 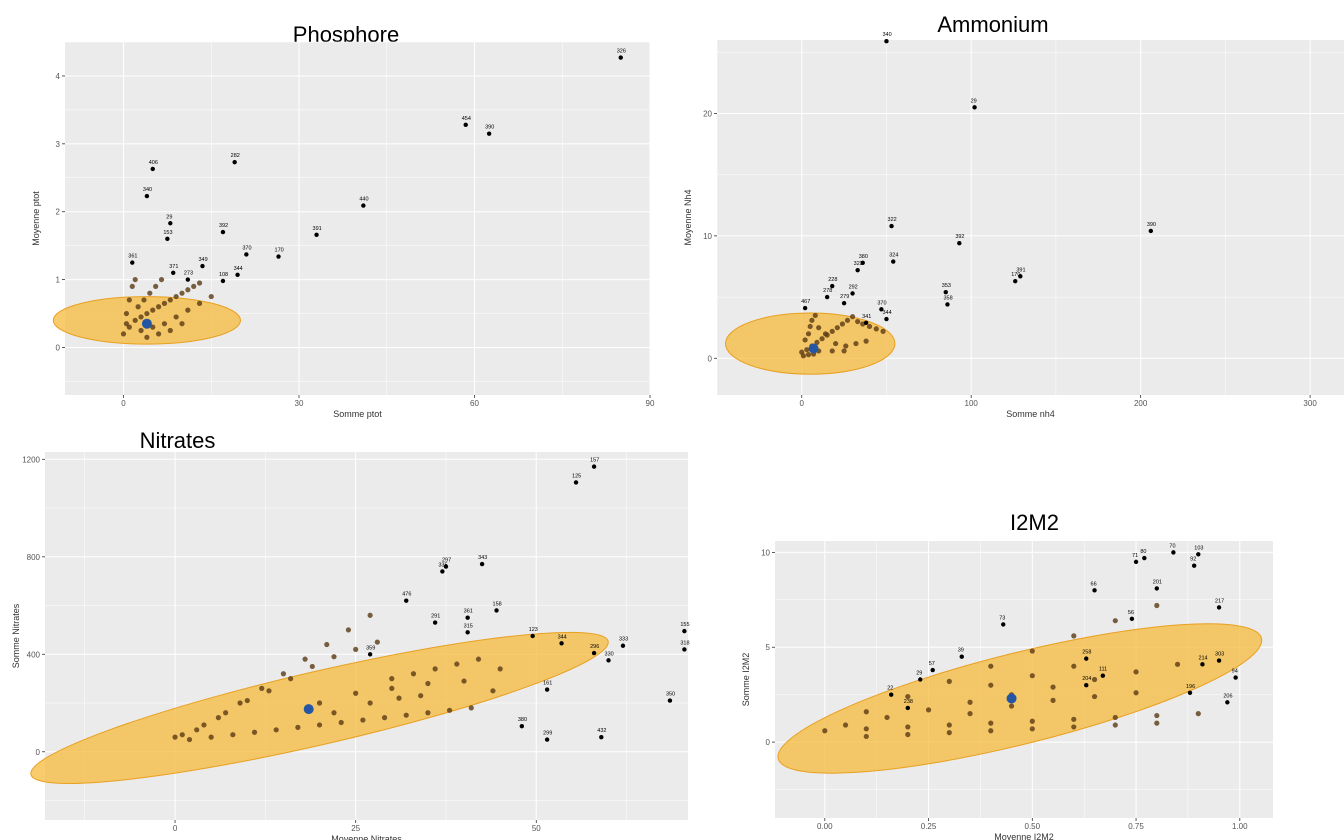 I want to click on x-axis-label: Moyenne Nitrates, so click(x=366, y=837).